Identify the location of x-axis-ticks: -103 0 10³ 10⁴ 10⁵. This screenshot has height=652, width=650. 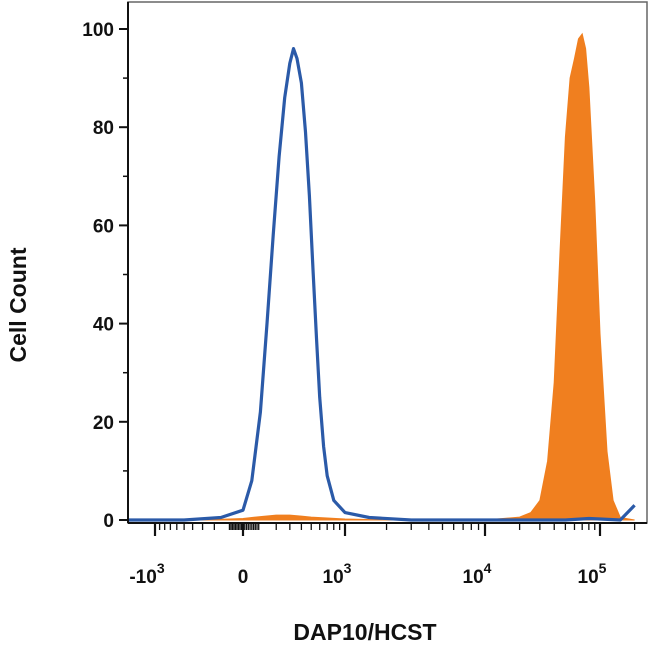
(382, 555).